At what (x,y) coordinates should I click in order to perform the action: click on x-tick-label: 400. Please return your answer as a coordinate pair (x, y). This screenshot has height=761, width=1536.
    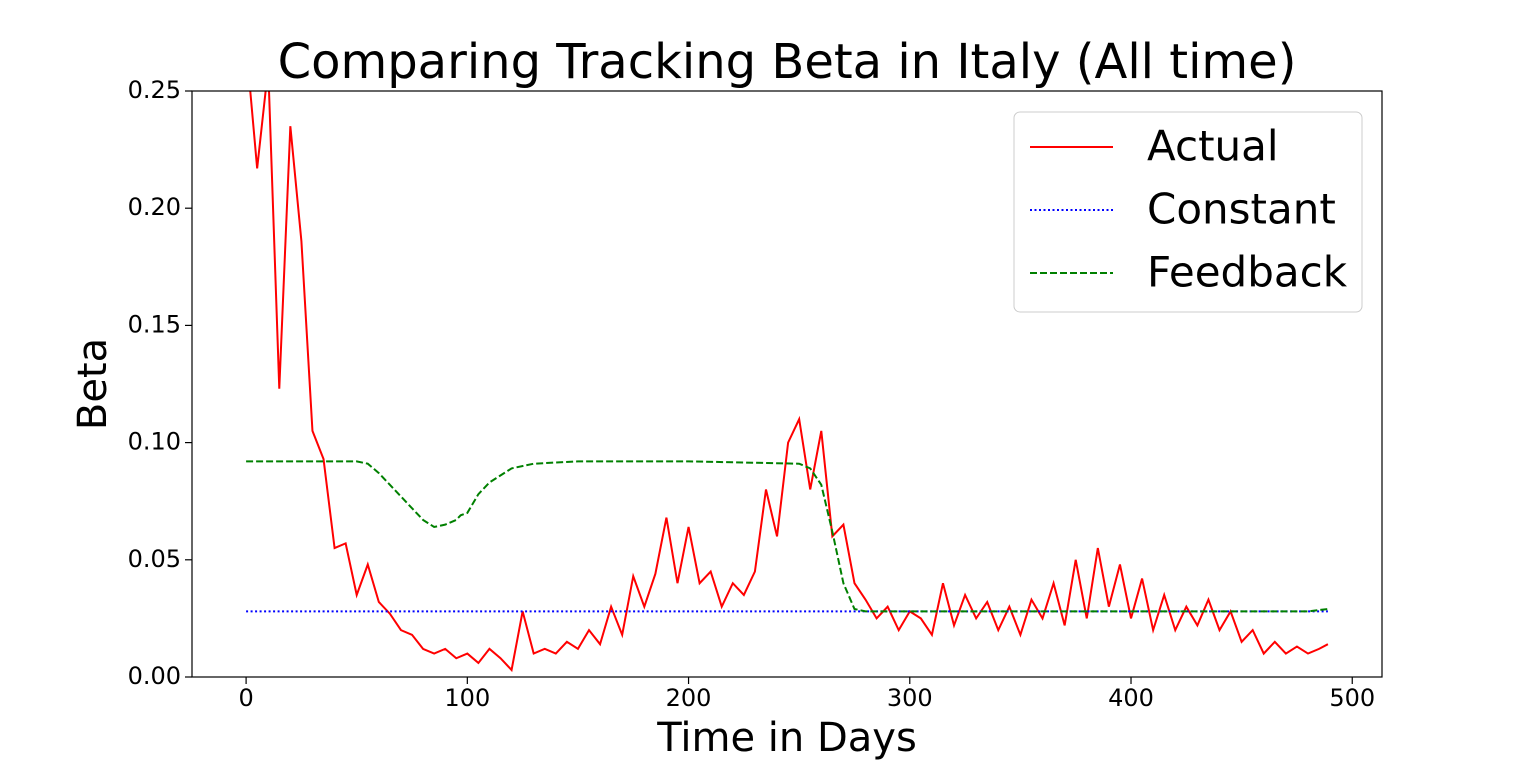
    Looking at the image, I should click on (1131, 698).